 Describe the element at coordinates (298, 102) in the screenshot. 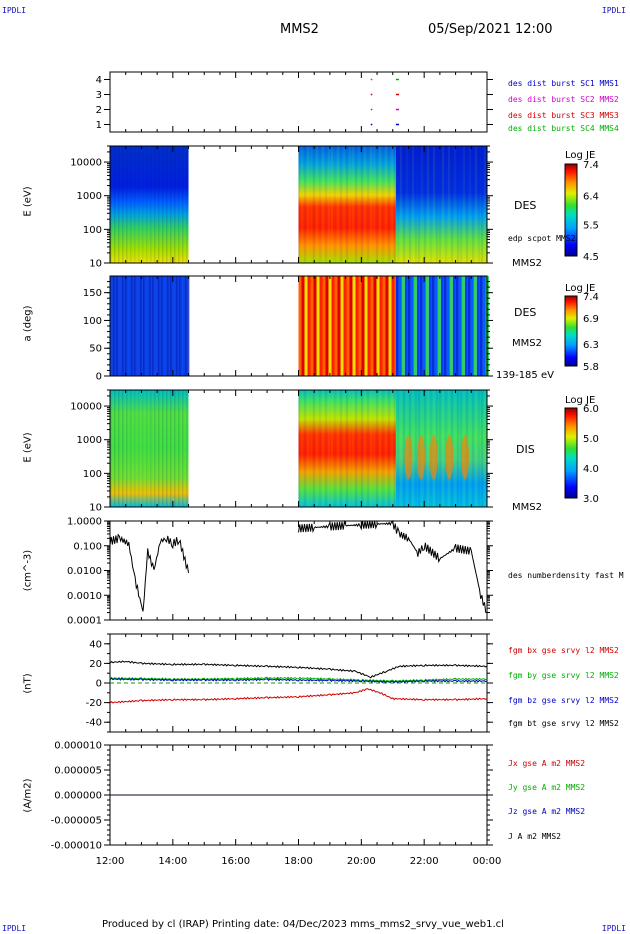

I see `panel-frame` at that location.